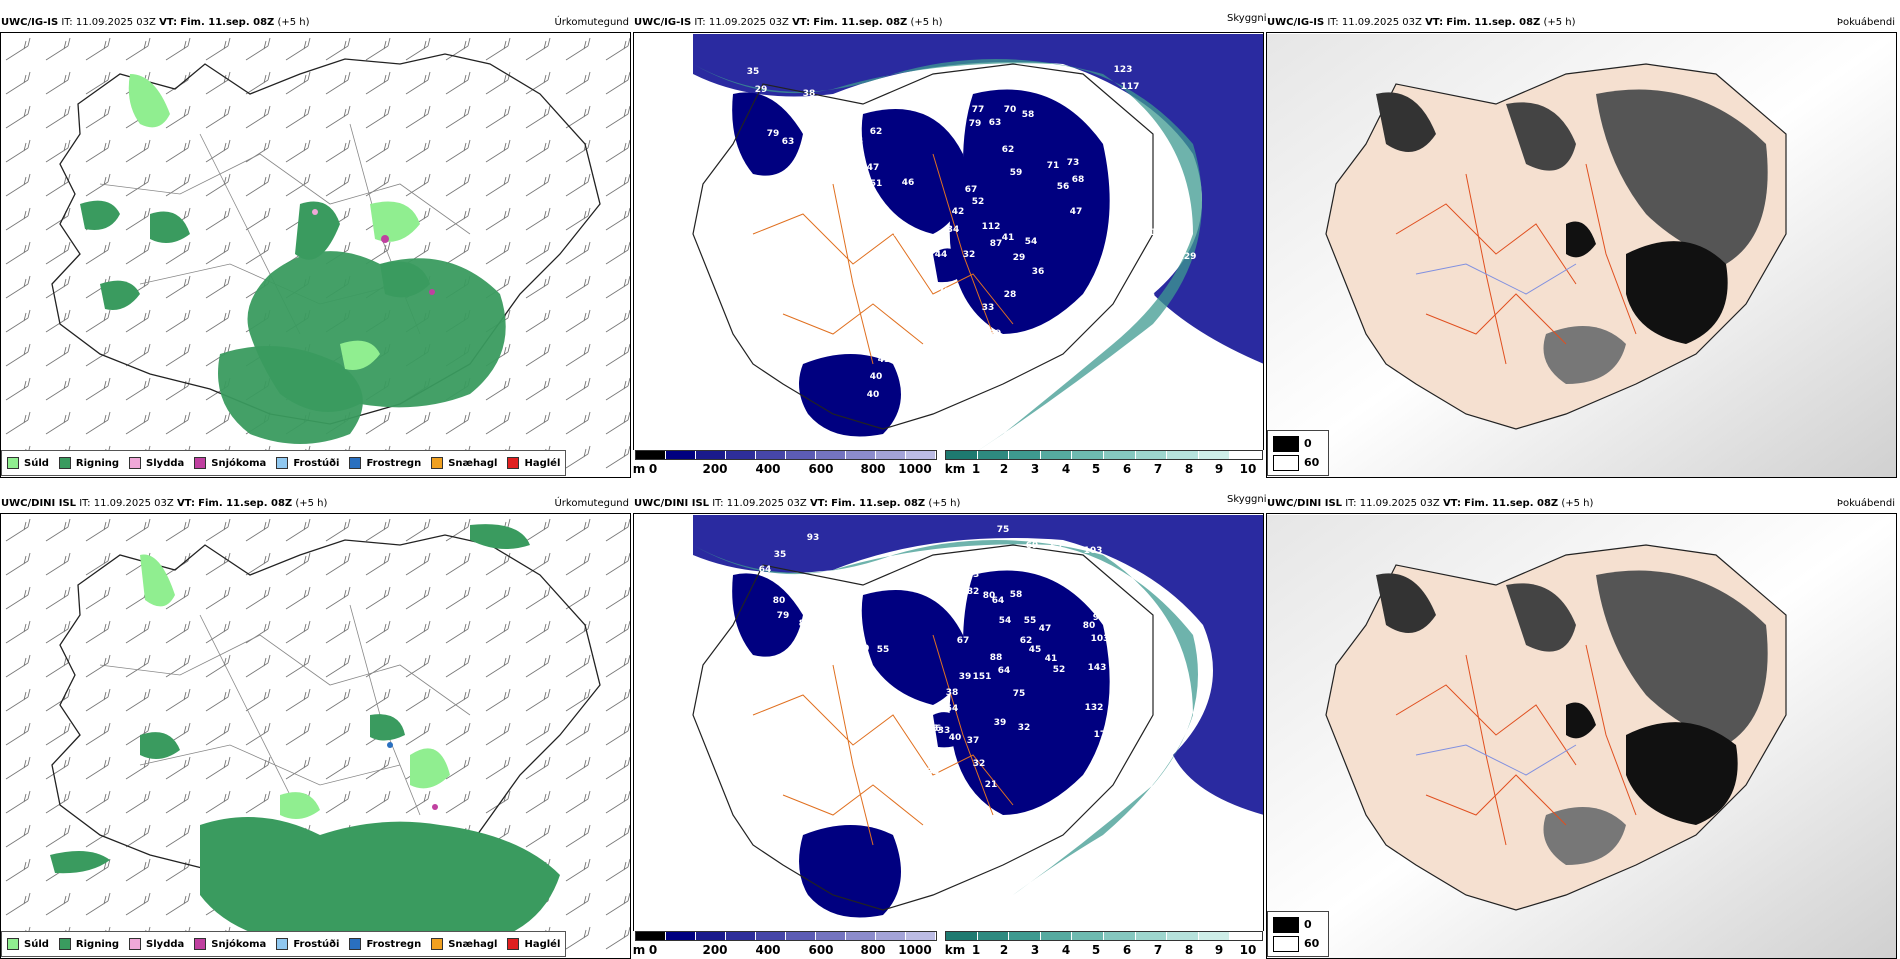 The image size is (1900, 959). What do you see at coordinates (1032, 546) in the screenshot?
I see `ceiling-height-label: 69` at bounding box center [1032, 546].